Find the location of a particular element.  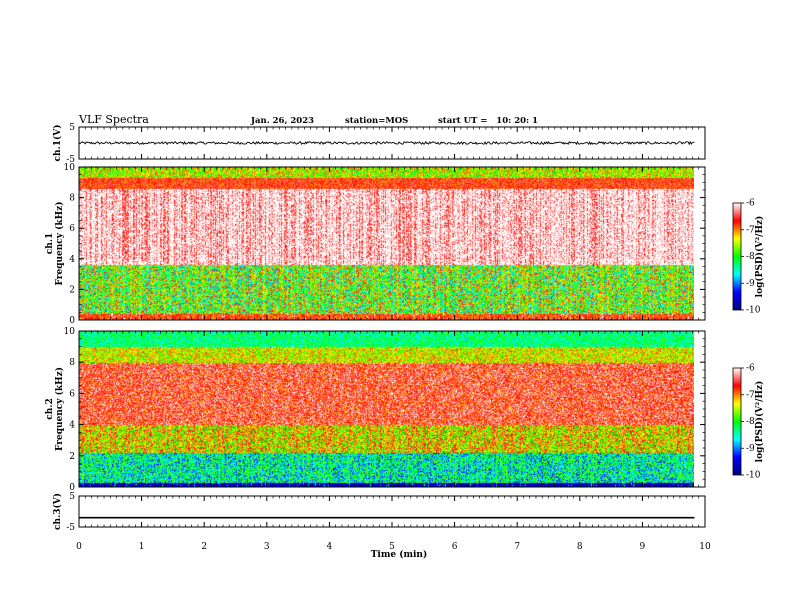

ch1-spectrogram-ylabel: ch.1Frequency (kHz) is located at coordinates (55, 243).